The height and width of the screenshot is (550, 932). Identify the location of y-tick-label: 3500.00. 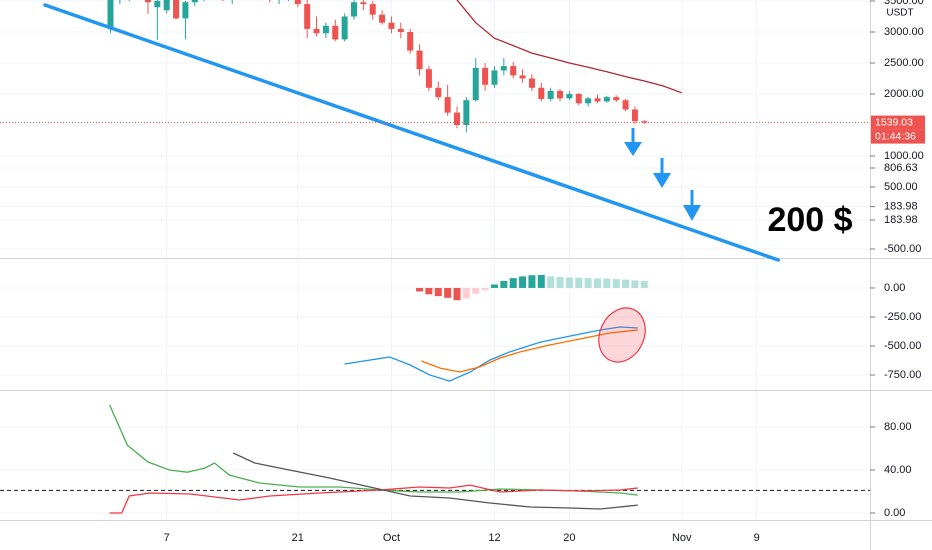
(904, 3).